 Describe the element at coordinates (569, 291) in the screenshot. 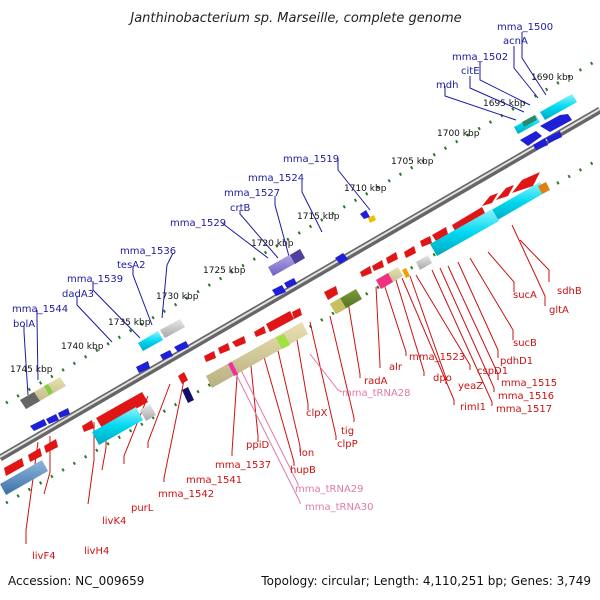

I see `gene-label: sdhB` at that location.